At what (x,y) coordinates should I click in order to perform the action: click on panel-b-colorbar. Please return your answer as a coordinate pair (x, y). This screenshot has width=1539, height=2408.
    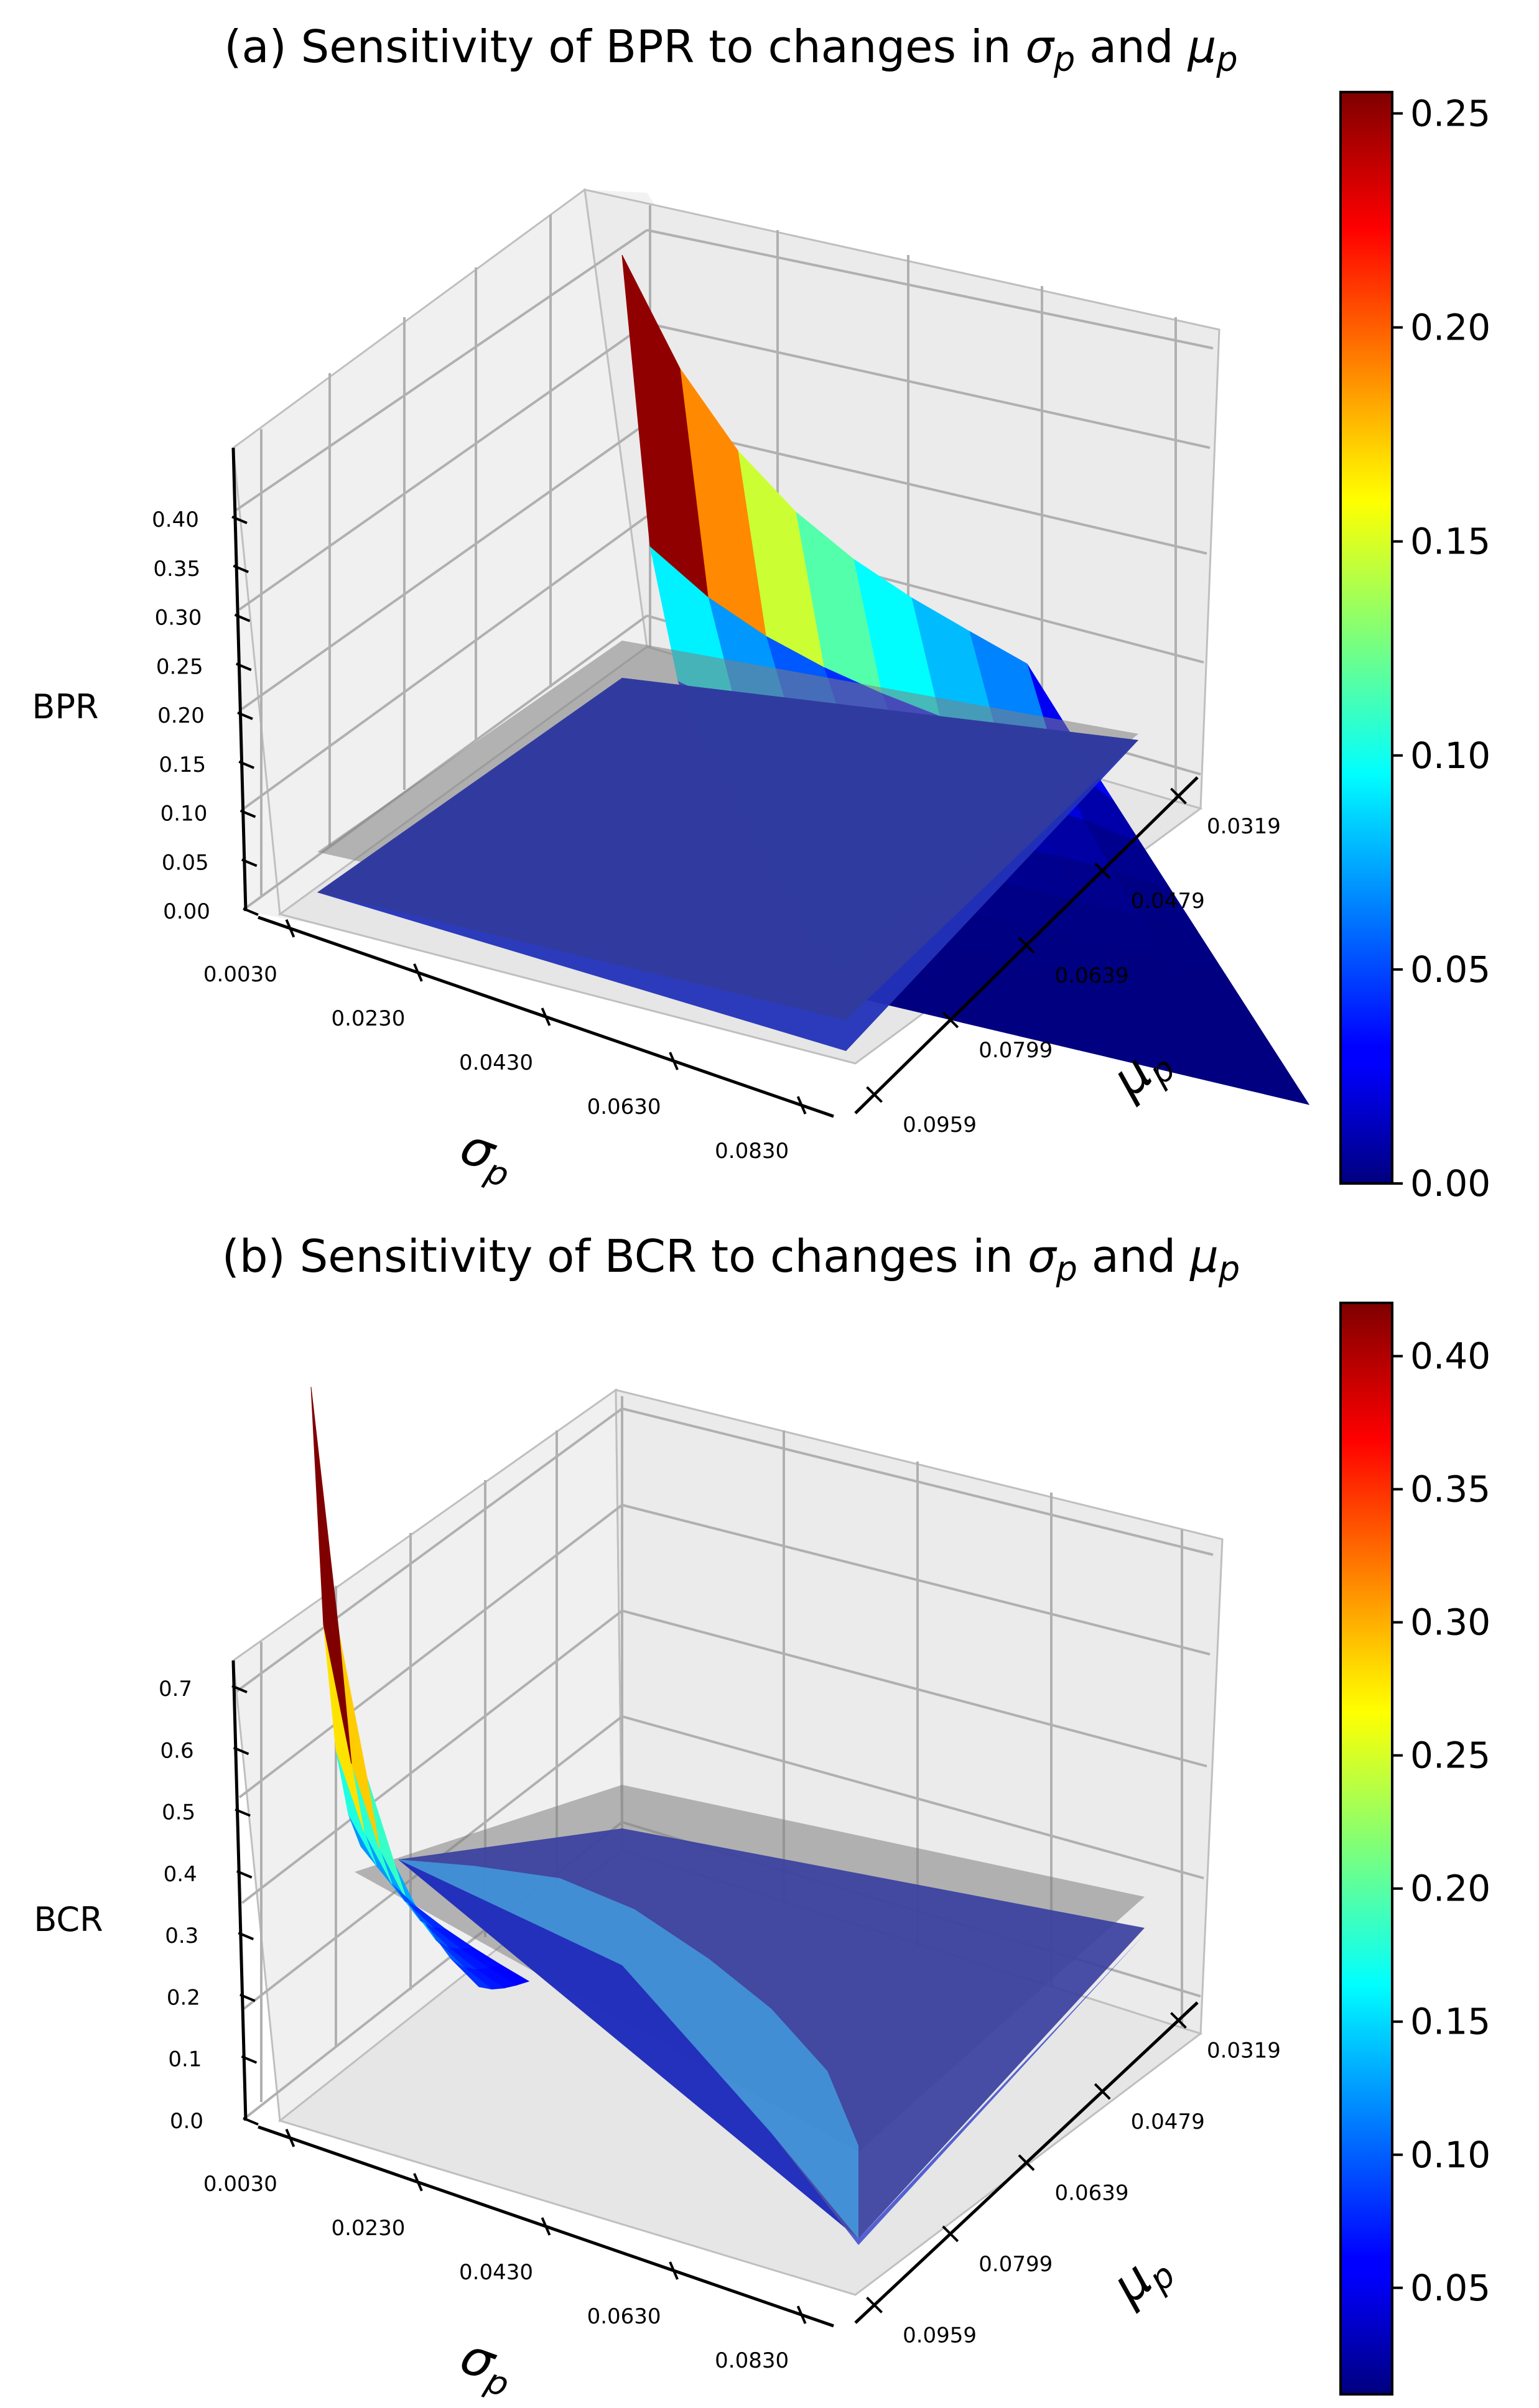
    Looking at the image, I should click on (1366, 1849).